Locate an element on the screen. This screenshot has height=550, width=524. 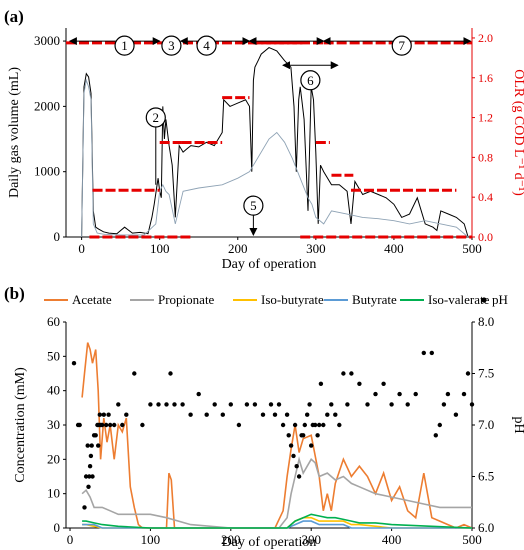
y2-tick-label: 0.0 is located at coordinates (485, 237).